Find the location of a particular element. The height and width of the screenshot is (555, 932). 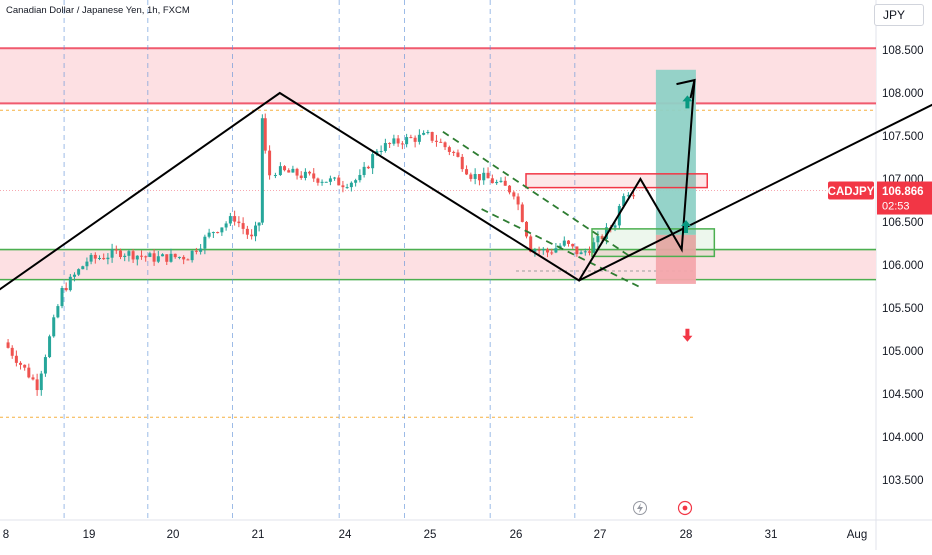

countdown-text: 02:53 is located at coordinates (896, 207).